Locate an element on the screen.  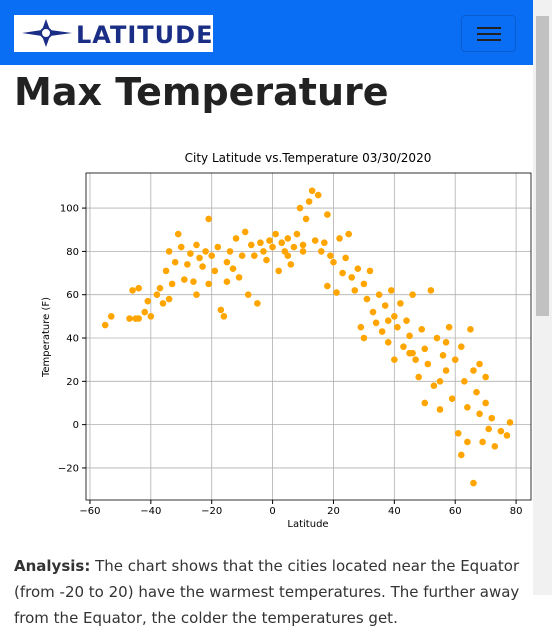
y-tick-label: 40 is located at coordinates (72, 339).